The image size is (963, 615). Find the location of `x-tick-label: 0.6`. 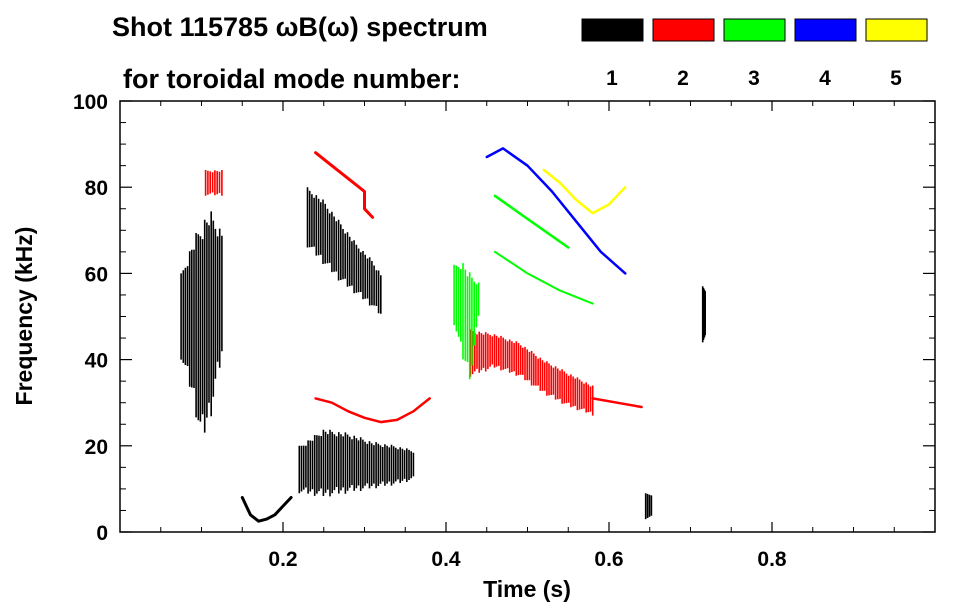

x-tick-label: 0.6 is located at coordinates (608, 559).